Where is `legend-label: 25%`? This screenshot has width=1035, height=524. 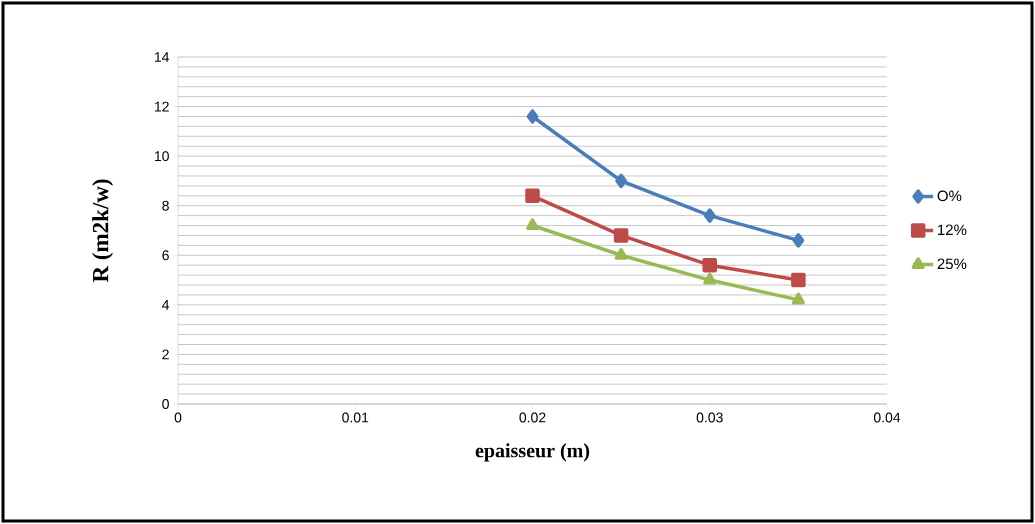
legend-label: 25% is located at coordinates (952, 264).